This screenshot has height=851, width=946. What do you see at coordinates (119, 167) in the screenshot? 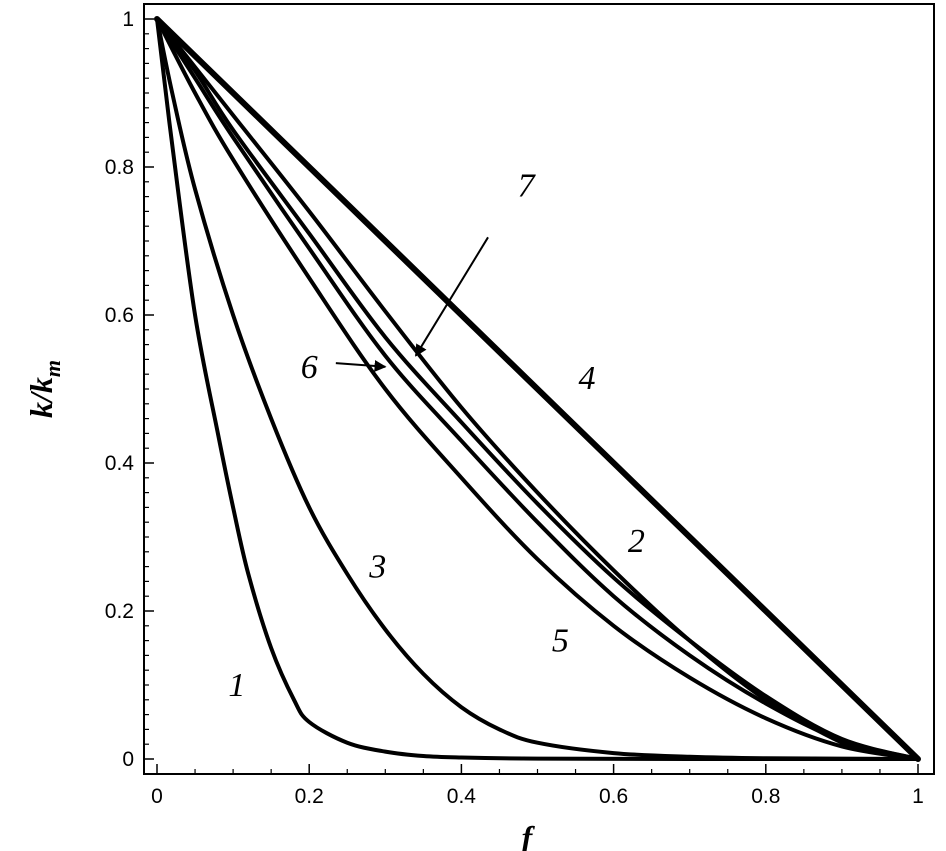
I see `y-tick-label: 0.8` at bounding box center [119, 167].